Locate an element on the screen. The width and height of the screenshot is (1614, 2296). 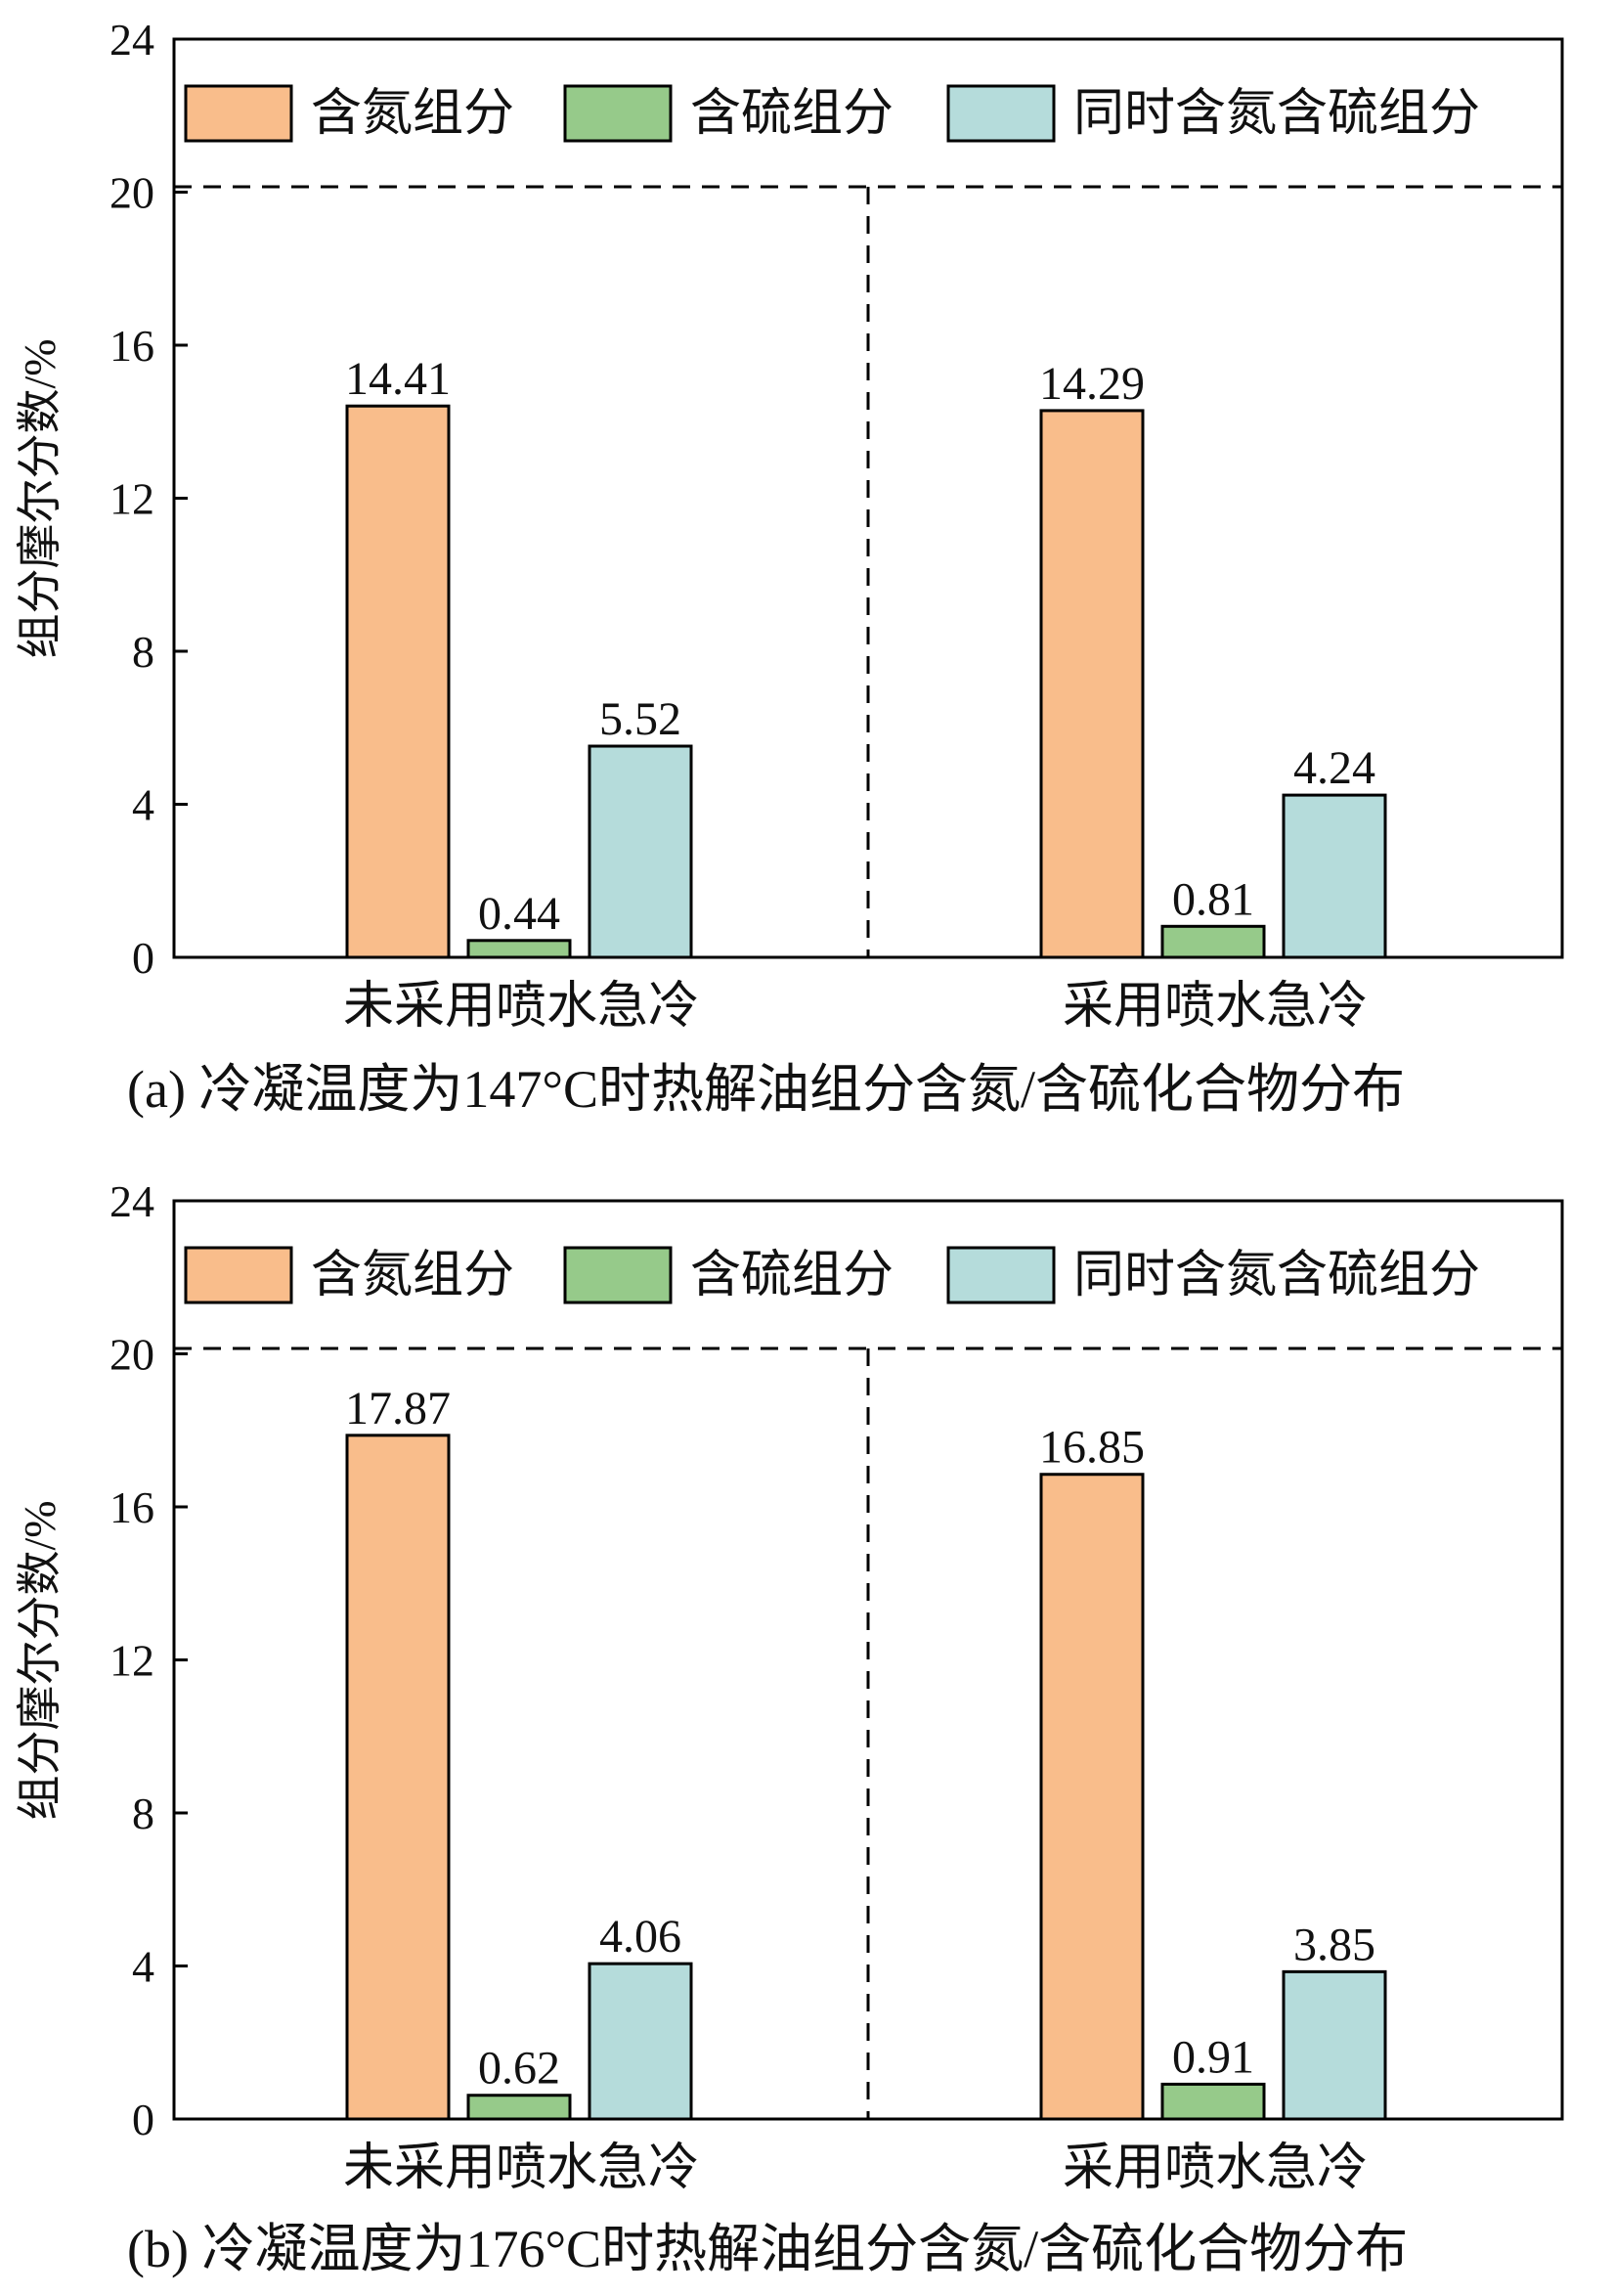
bar-value-label: 5.52 is located at coordinates (640, 719).